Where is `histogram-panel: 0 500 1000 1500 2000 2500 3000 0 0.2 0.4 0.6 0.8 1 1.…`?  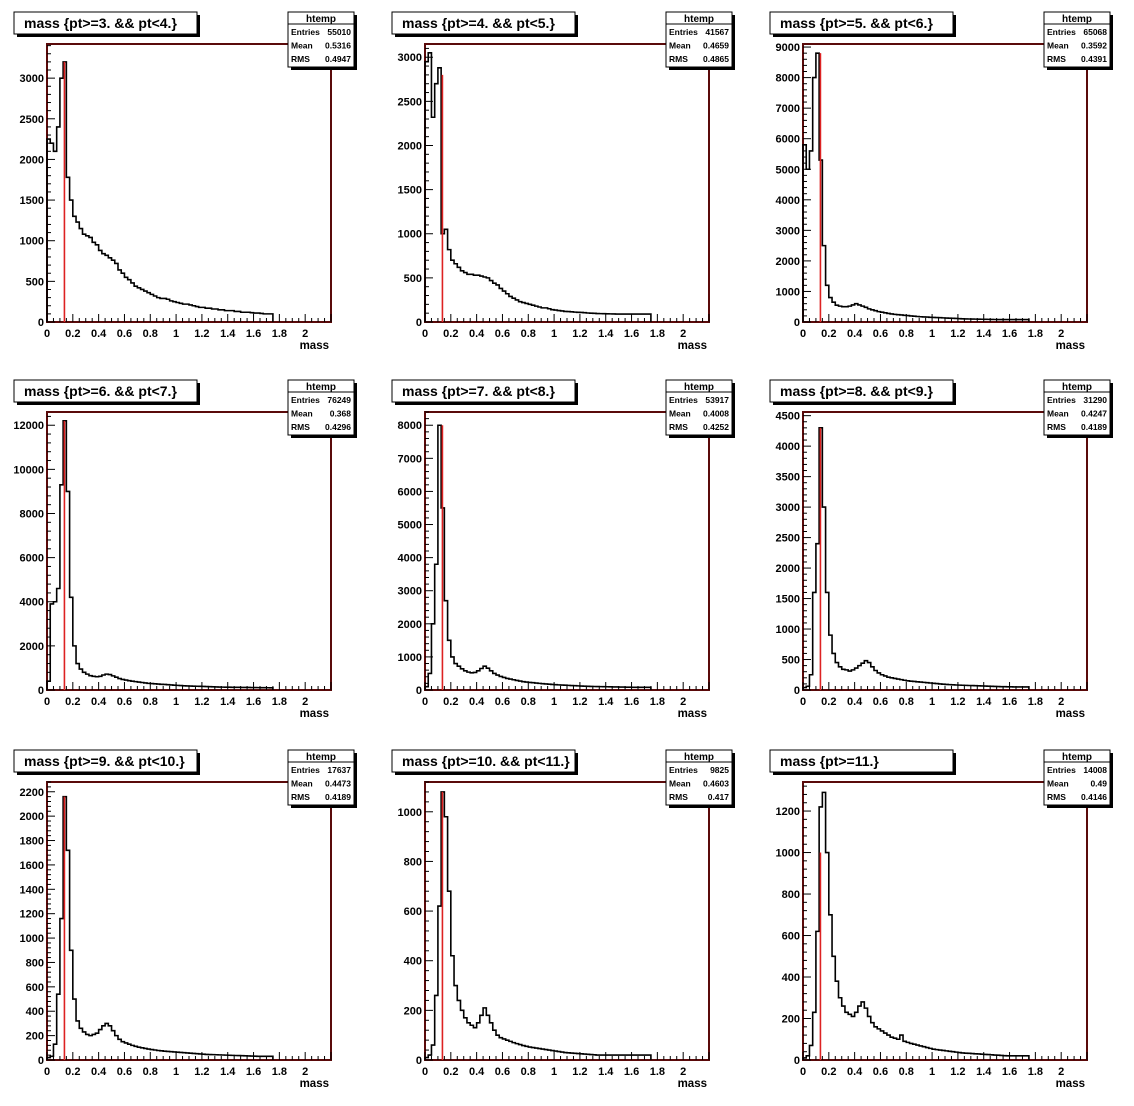 histogram-panel: 0 500 1000 1500 2000 2500 3000 0 0.2 0.4 0.6 0.8 1 1.… is located at coordinates (563, 181).